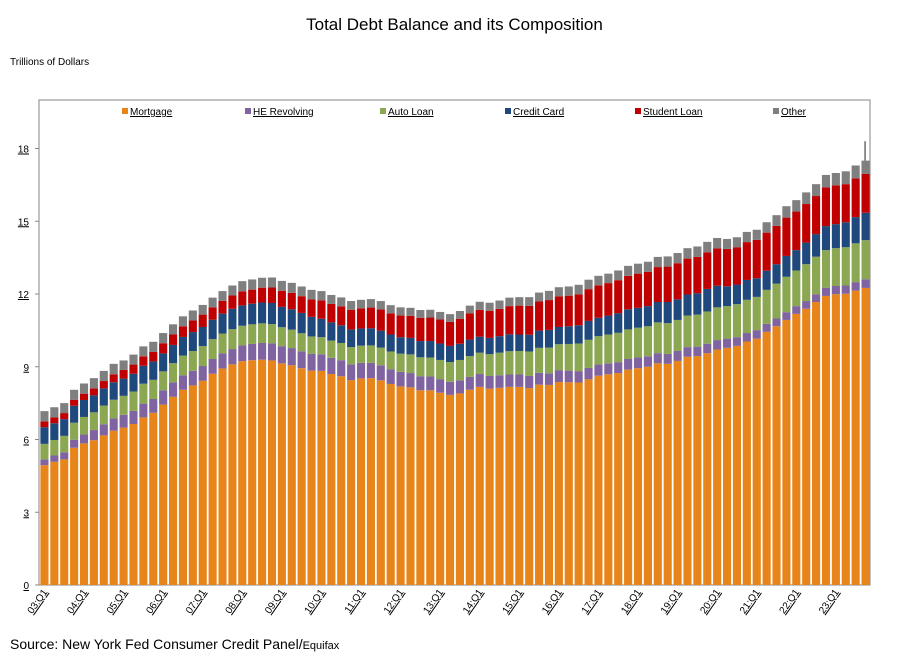  What do you see at coordinates (50, 62) in the screenshot?
I see `y-axis-label: Trillions of Dollars` at bounding box center [50, 62].